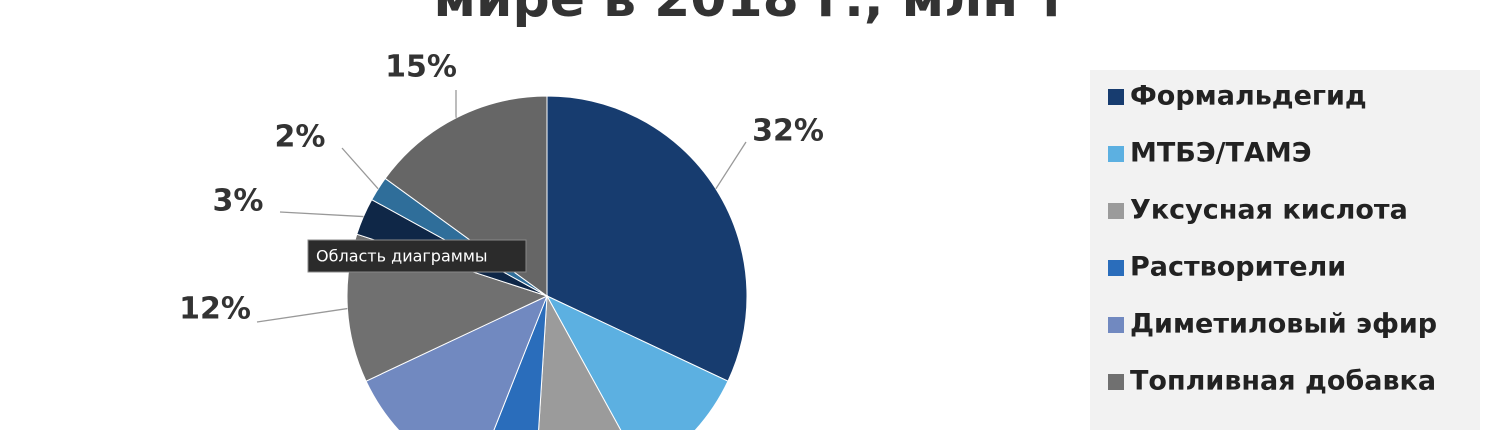  I want to click on legend-label: МТБЭ/ТАМЭ, so click(1221, 153).